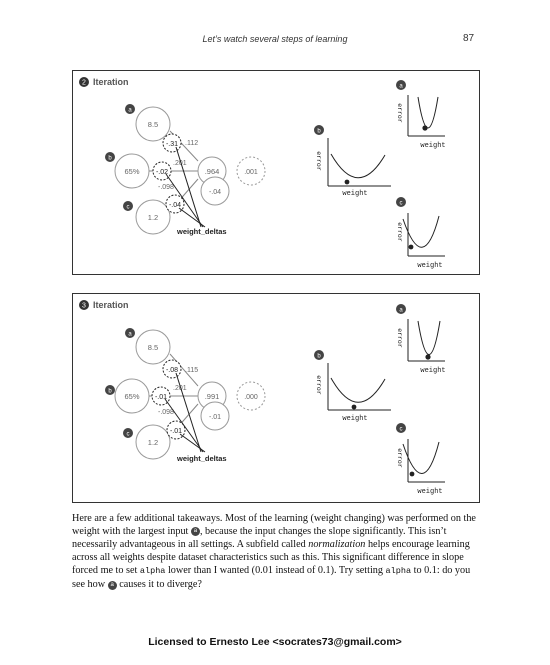 The height and width of the screenshot is (665, 550). I want to click on weight-delta-value: -.04, so click(175, 205).